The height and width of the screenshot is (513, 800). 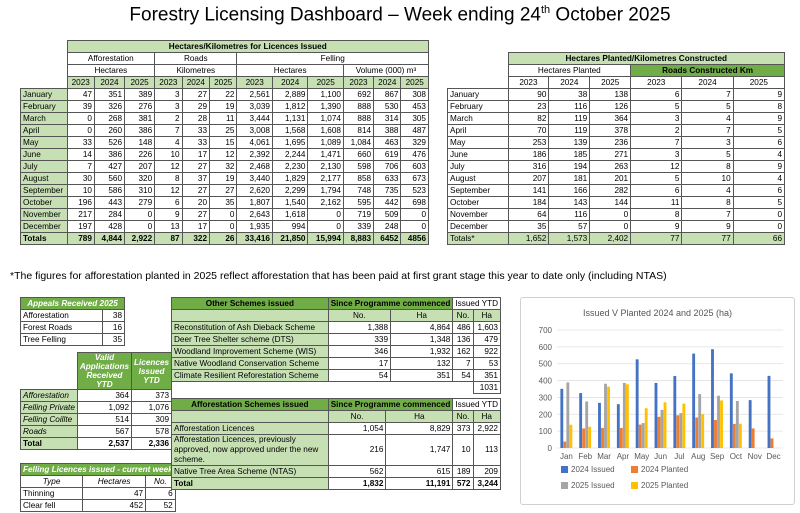 What do you see at coordinates (478, 190) in the screenshot?
I see `month-label: September` at bounding box center [478, 190].